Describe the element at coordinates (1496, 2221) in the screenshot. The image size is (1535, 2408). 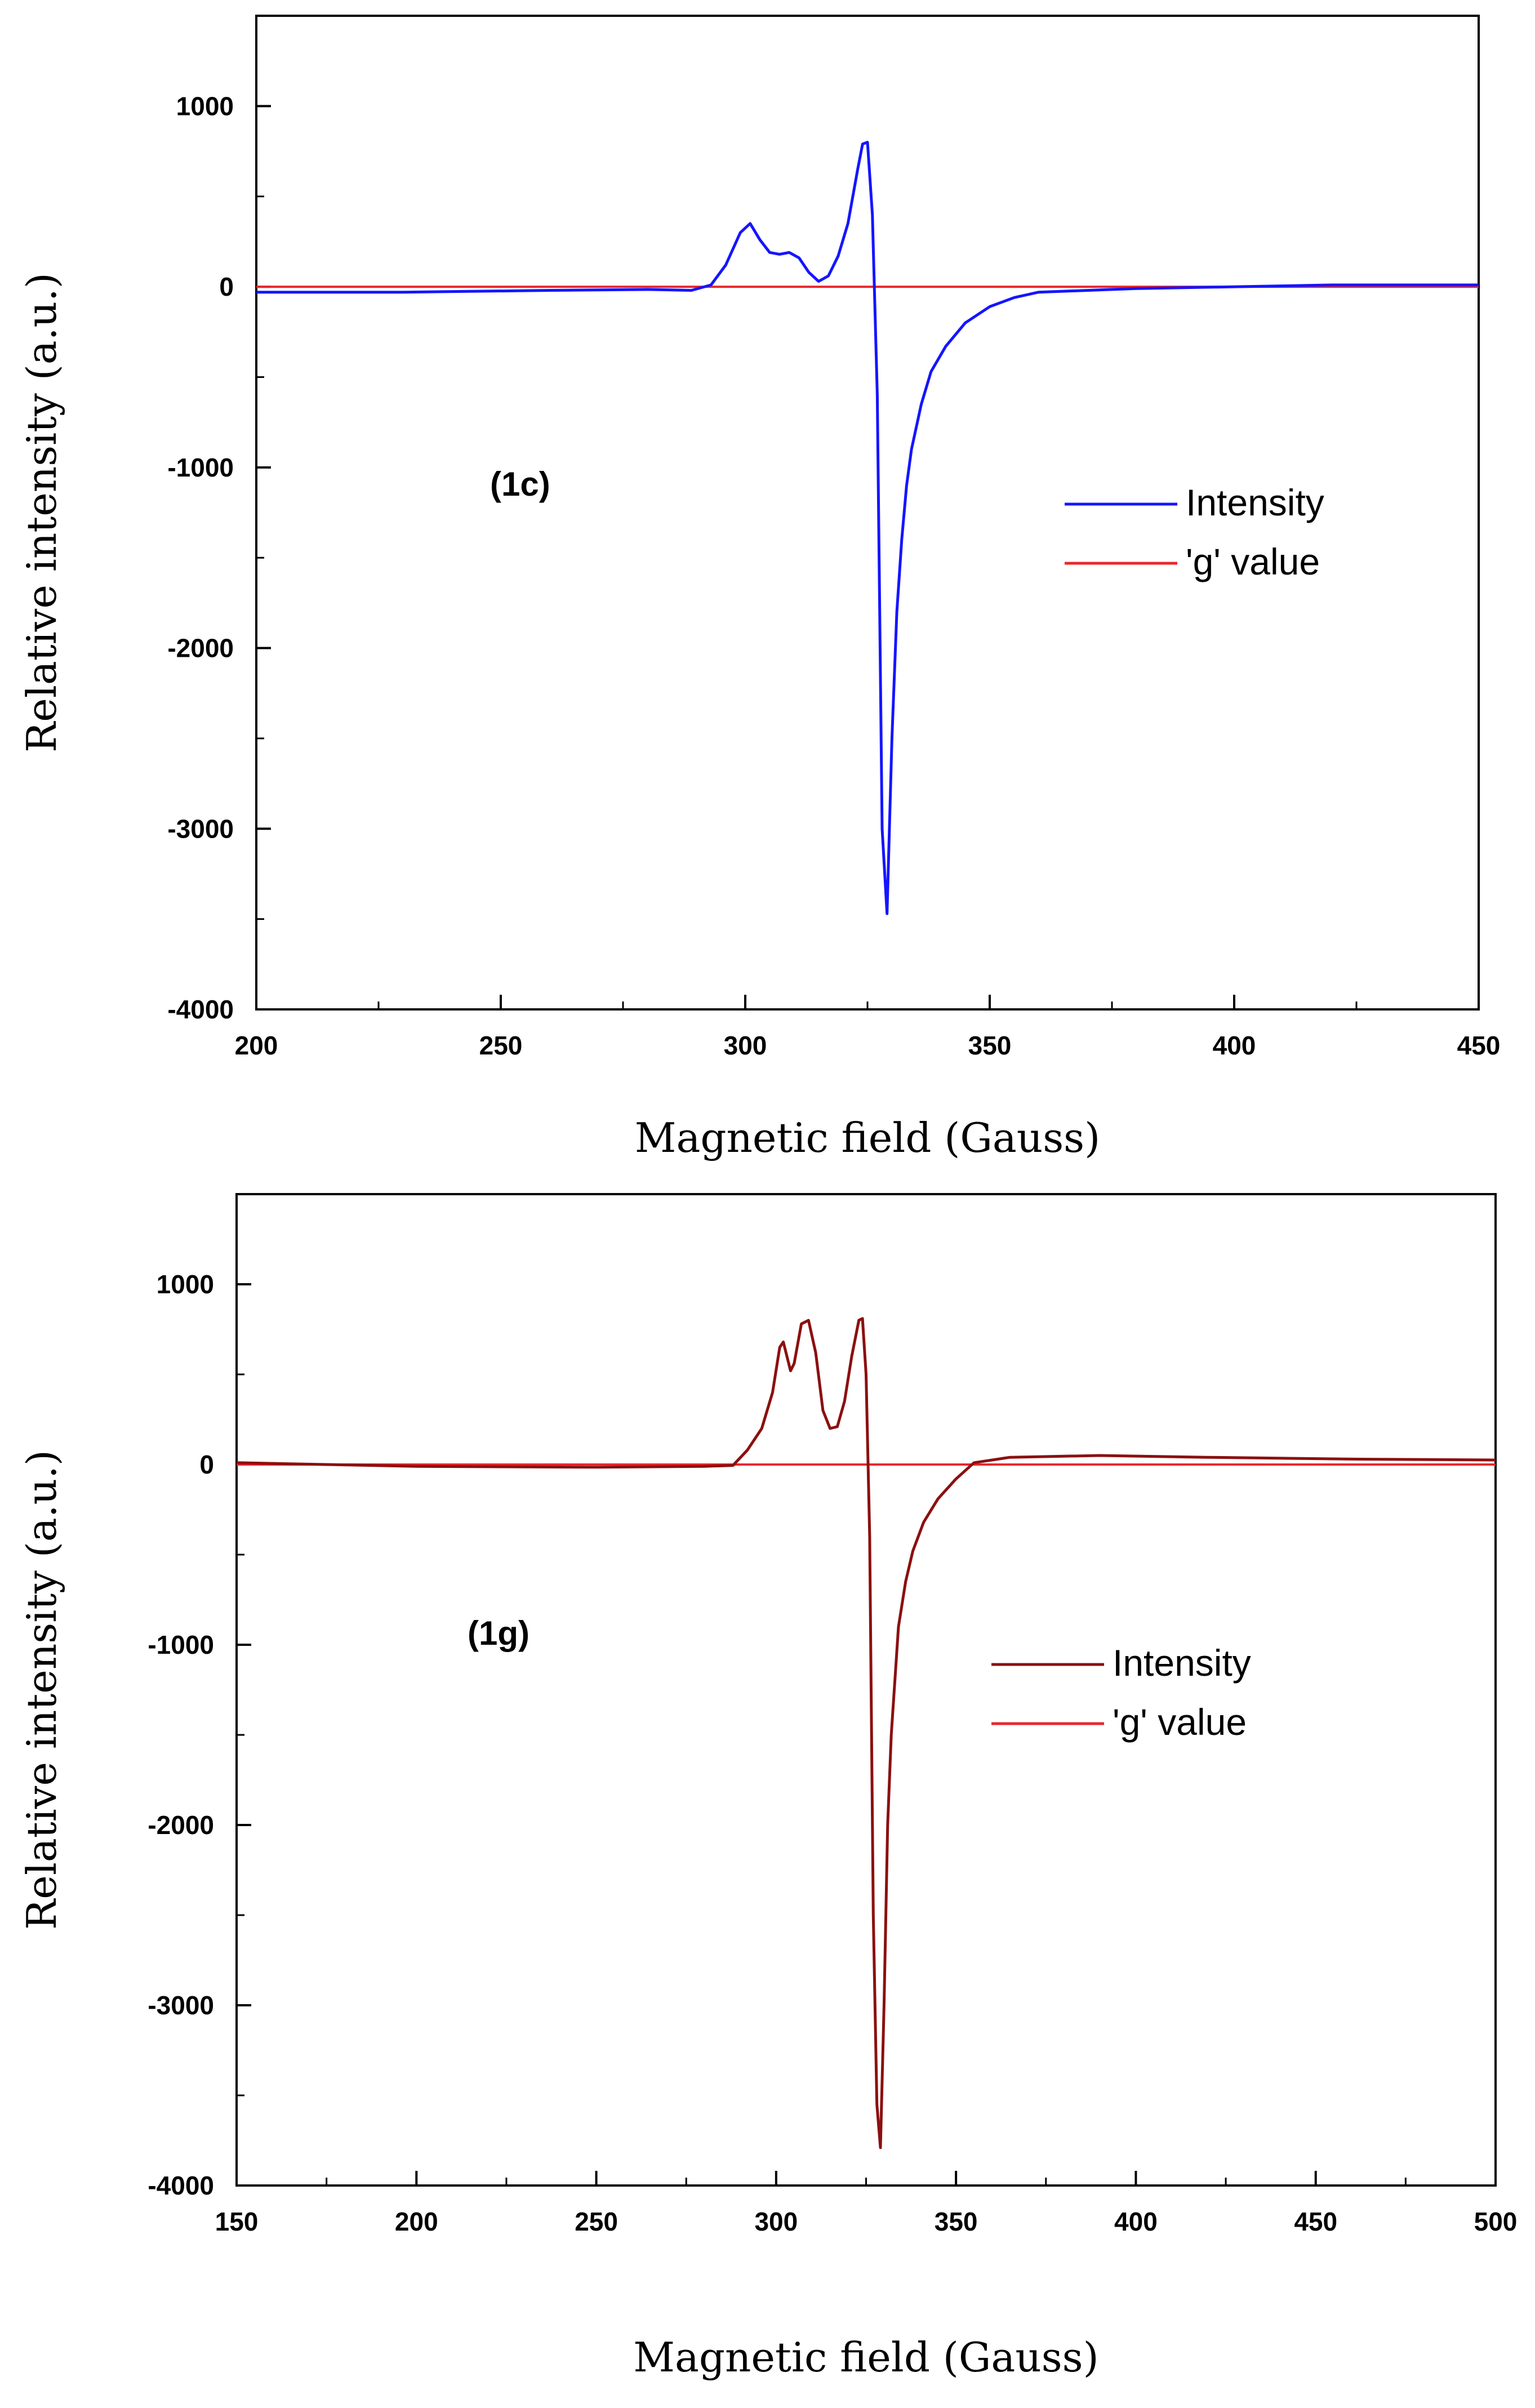
I see `x-tick-label: 500` at that location.